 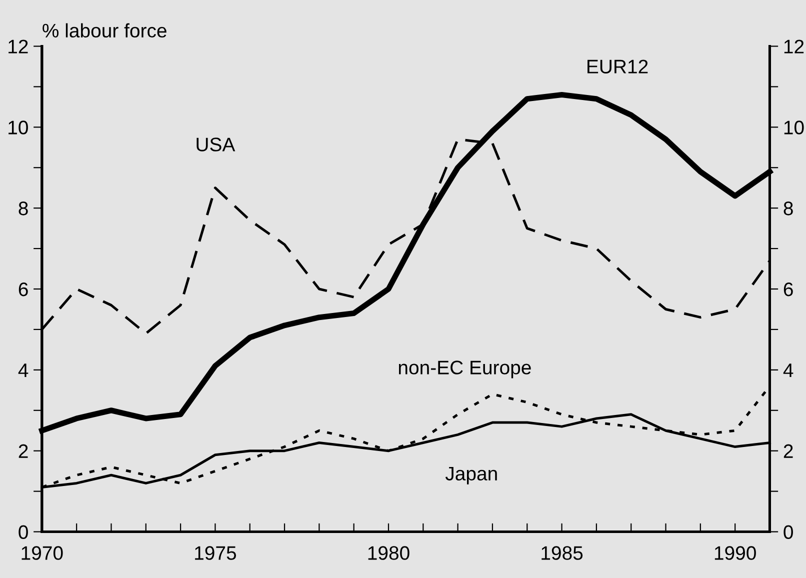 What do you see at coordinates (788, 289) in the screenshot?
I see `y2-tick-label: 6` at bounding box center [788, 289].